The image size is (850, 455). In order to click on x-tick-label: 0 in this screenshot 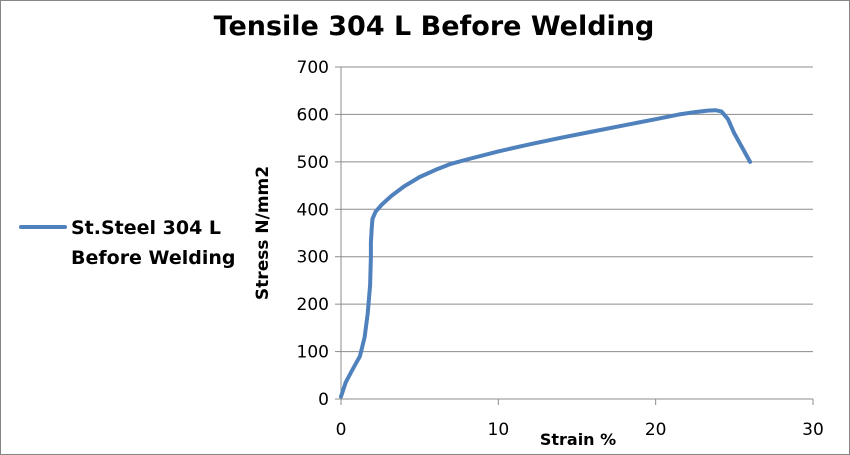, I will do `click(341, 430)`.